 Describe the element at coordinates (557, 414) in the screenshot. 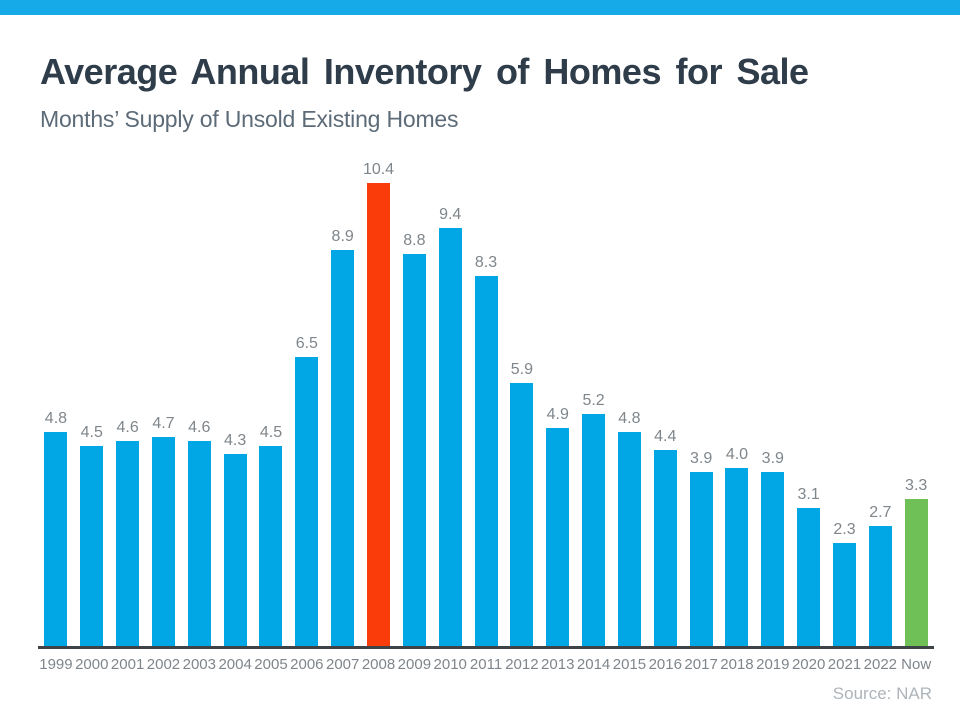

I see `bar-value-2013: 4.9` at that location.